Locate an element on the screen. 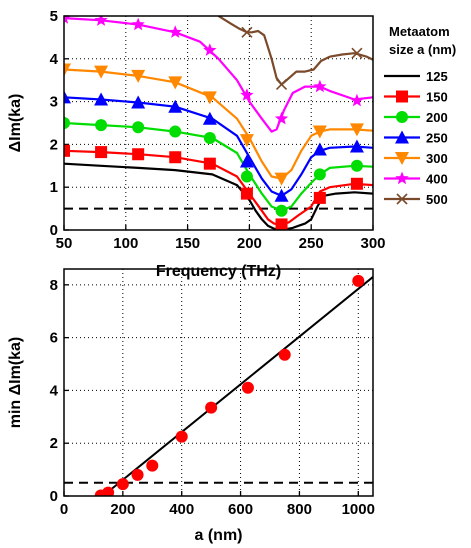  legend-label-125: 125 is located at coordinates (437, 76).